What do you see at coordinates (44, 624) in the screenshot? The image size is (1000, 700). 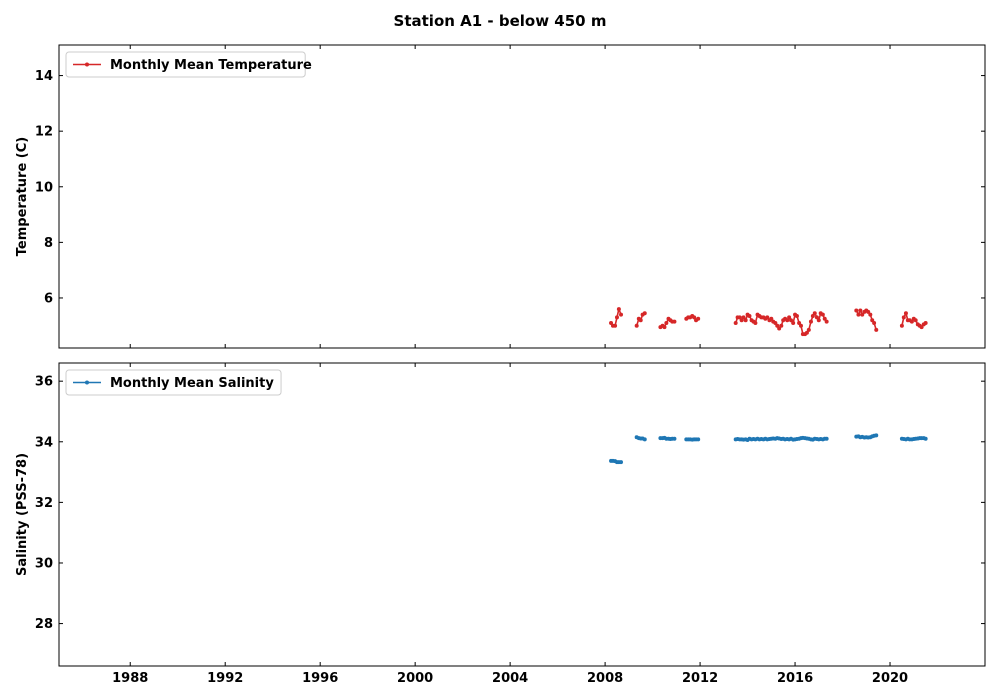 I see `salinity-ytick-label: 28` at bounding box center [44, 624].